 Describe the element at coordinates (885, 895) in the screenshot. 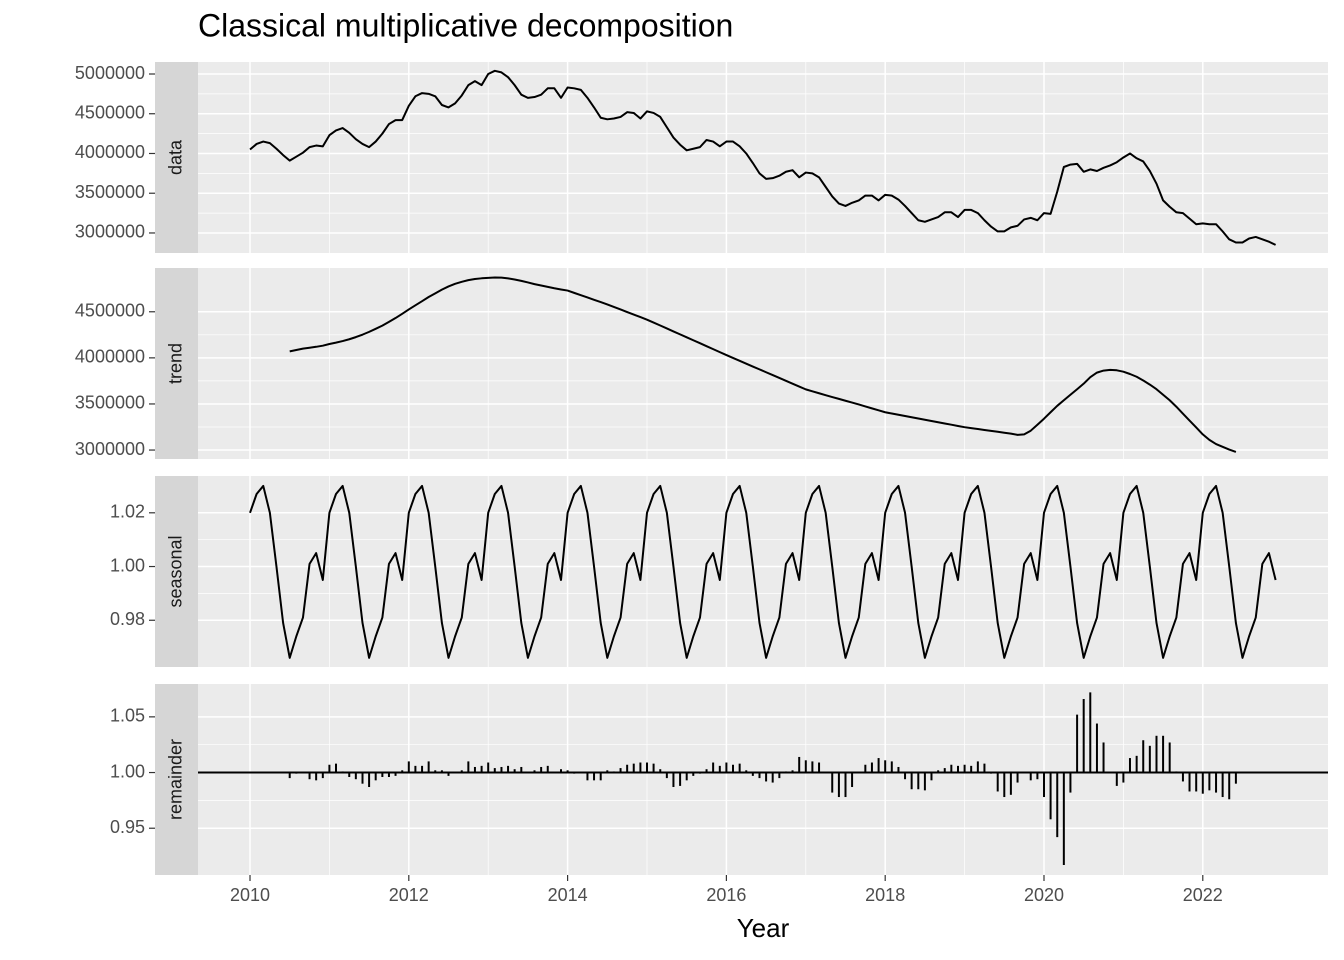

I see `x-tick-label: 2018` at that location.